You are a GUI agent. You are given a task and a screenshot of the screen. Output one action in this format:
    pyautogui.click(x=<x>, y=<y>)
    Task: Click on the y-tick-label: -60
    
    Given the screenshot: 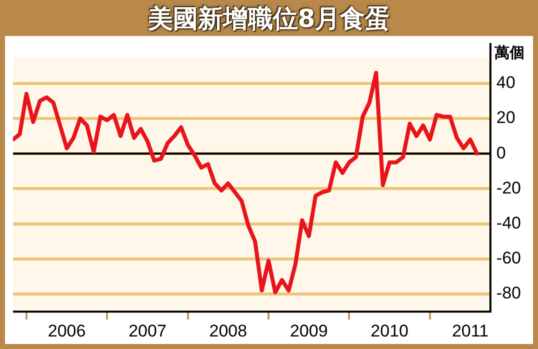 What is the action you would take?
    pyautogui.click(x=509, y=258)
    